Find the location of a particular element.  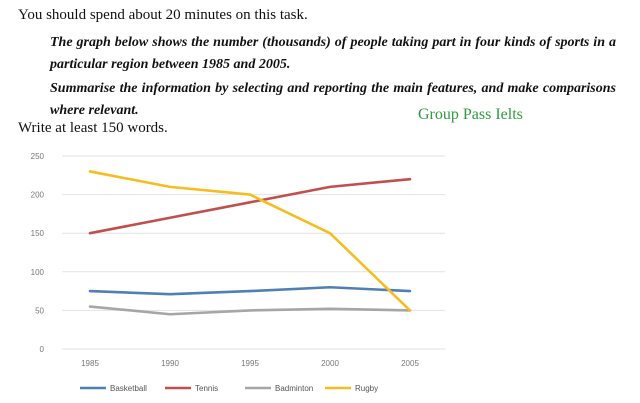

y-tick-label: 150 is located at coordinates (38, 233).